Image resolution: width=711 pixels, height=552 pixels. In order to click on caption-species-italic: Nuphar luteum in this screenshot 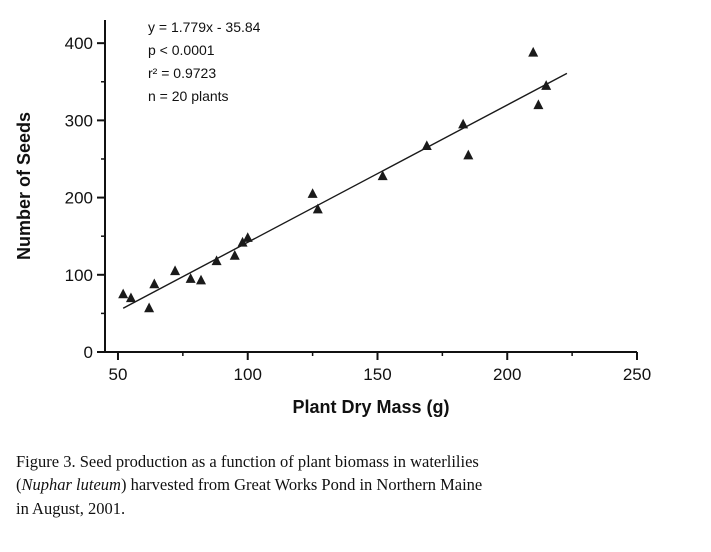, I will do `click(71, 485)`.